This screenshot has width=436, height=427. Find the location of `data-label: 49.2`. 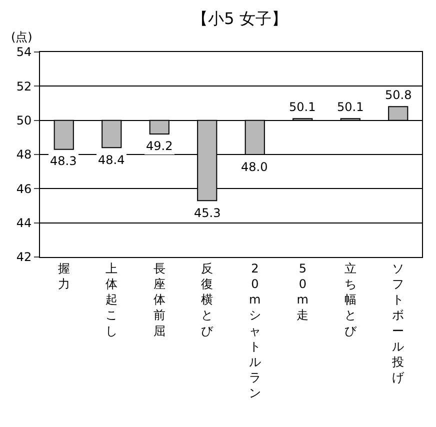

data-label: 49.2 is located at coordinates (159, 146).